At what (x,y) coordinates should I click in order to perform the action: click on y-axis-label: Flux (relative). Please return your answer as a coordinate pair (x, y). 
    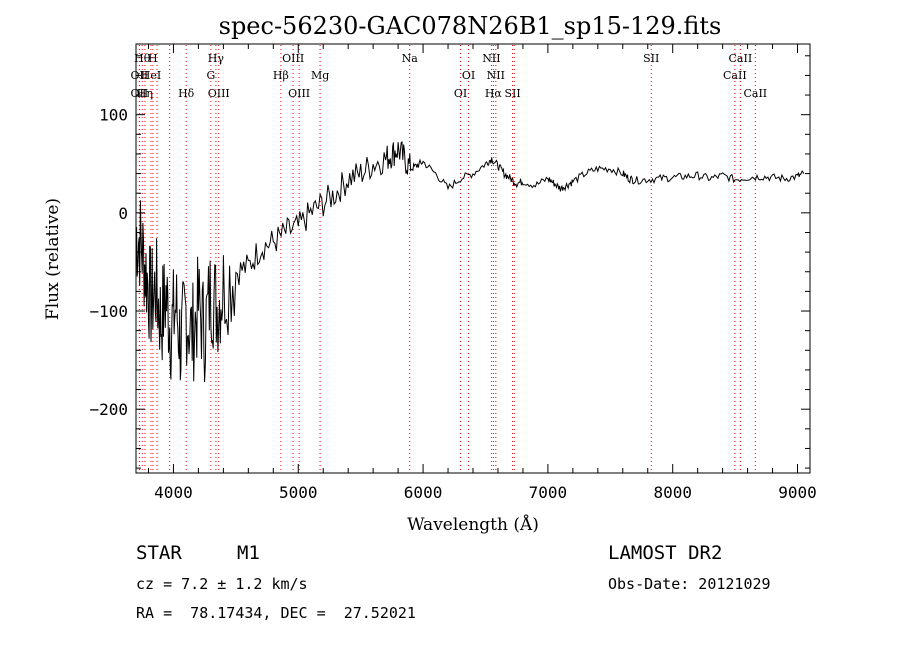
    Looking at the image, I should click on (53, 259).